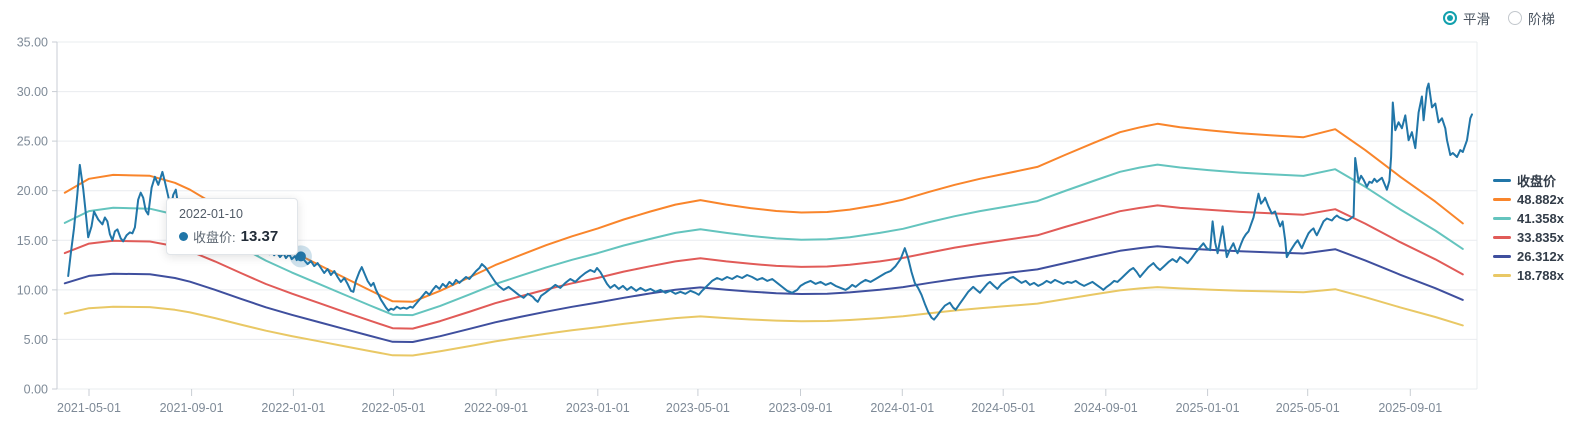  Describe the element at coordinates (763, 321) in the screenshot. I see `series-line-band-18-788x` at that location.